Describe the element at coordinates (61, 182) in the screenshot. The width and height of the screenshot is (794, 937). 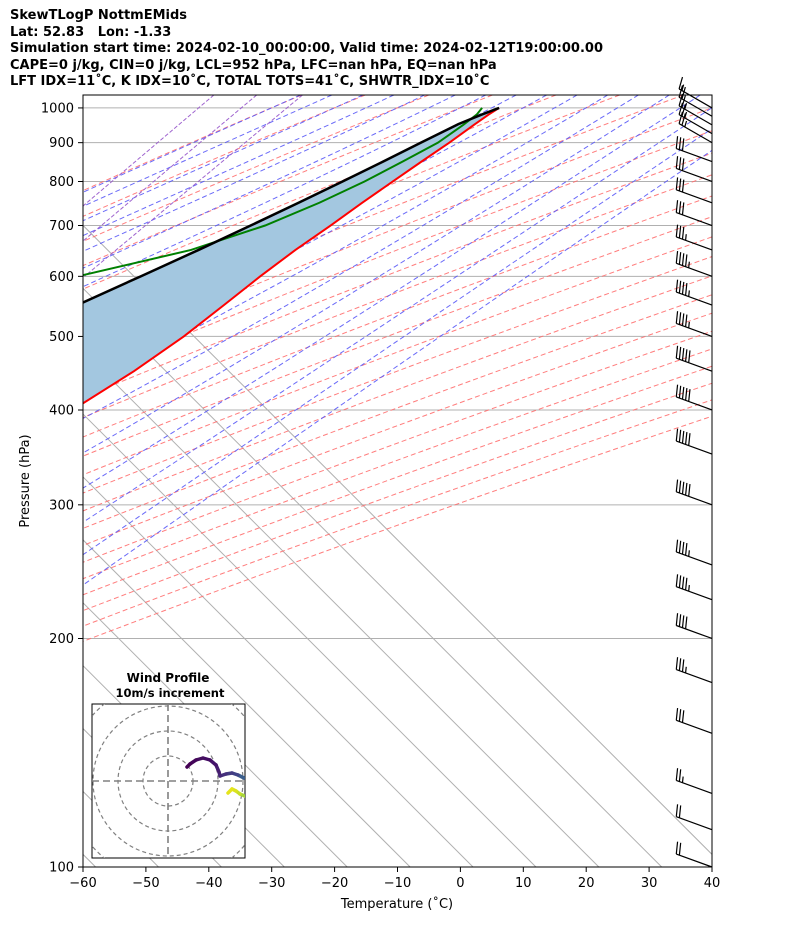
I see `y-tick-label: 800` at that location.